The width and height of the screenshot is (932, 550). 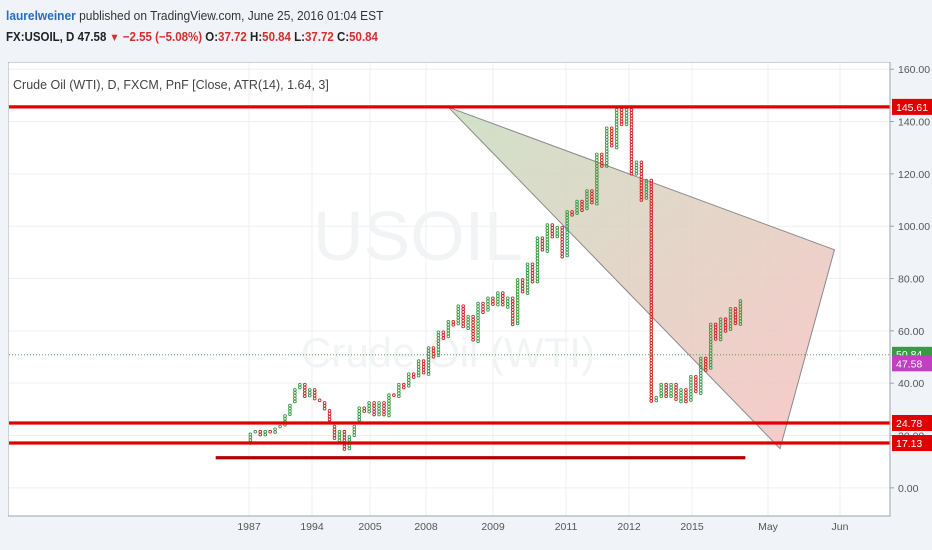 I want to click on watermark-symbol: USOIL, so click(x=418, y=236).